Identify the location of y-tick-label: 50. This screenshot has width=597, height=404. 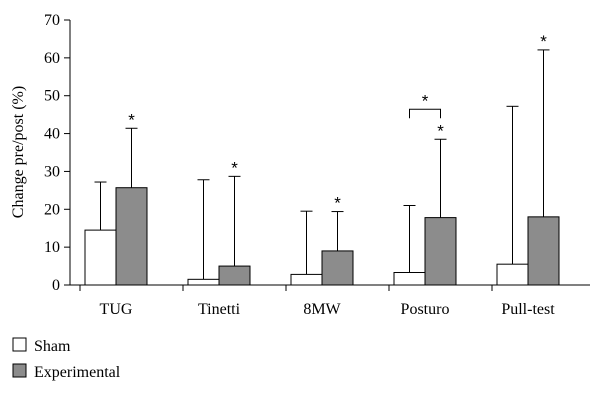
(52, 96).